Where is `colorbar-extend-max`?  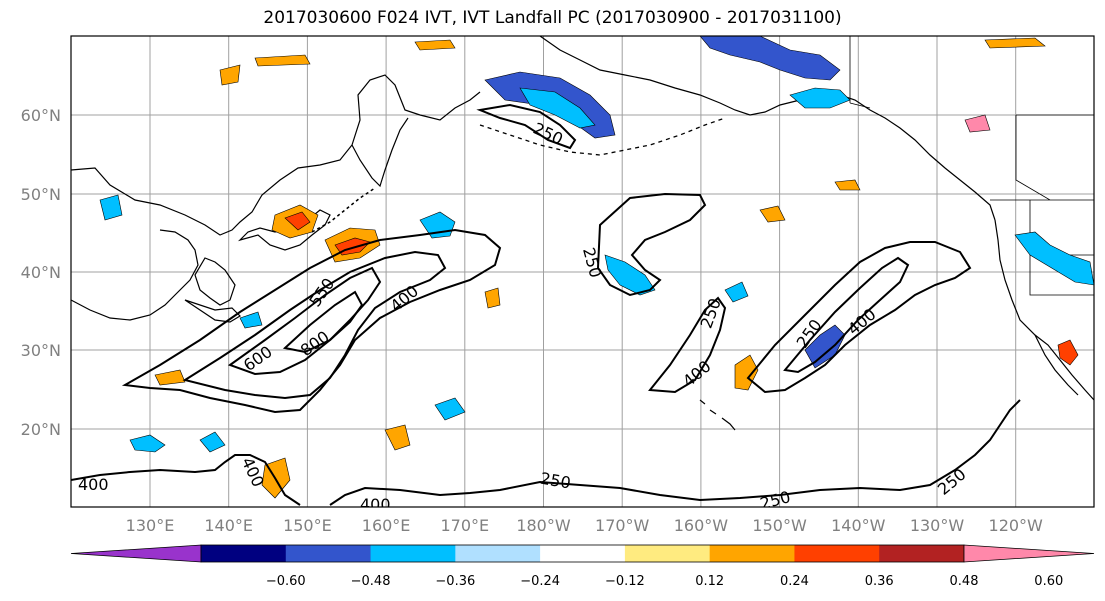 colorbar-extend-max is located at coordinates (1029, 553).